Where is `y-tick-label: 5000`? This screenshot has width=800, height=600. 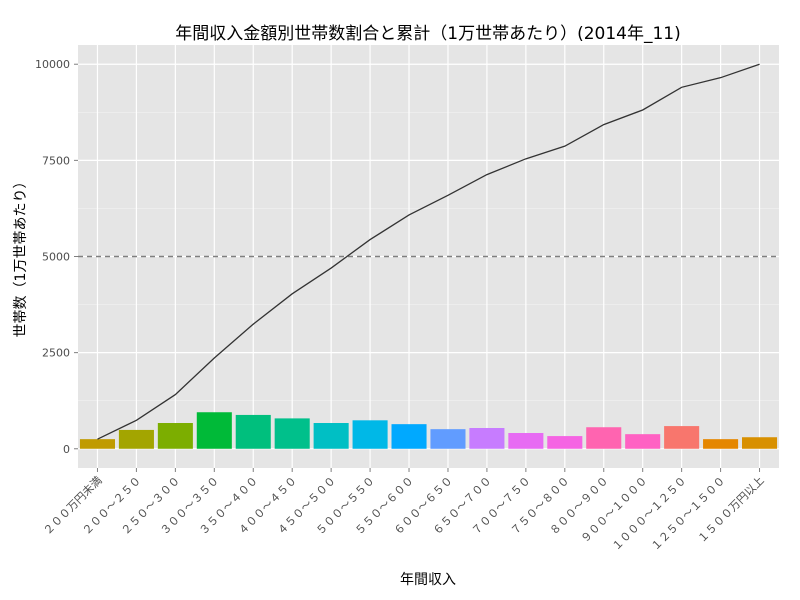
y-tick-label: 5000 is located at coordinates (56, 257).